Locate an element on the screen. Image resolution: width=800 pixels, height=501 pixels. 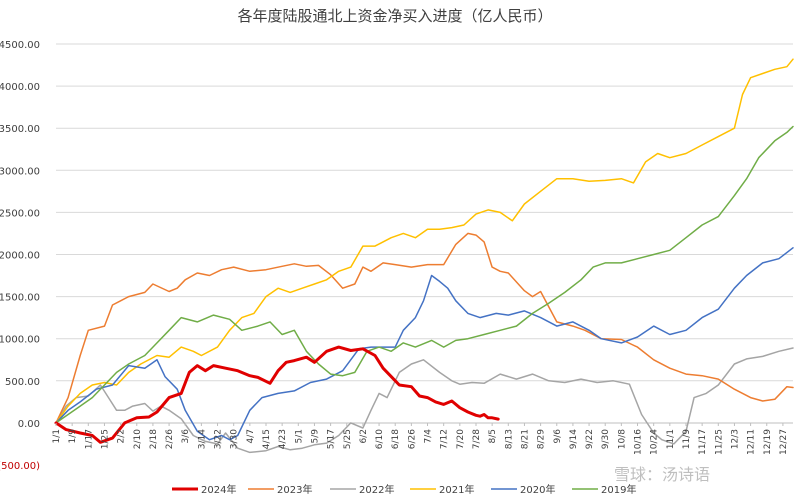
x-tick-label: 11/1 is located at coordinates (671, 439).